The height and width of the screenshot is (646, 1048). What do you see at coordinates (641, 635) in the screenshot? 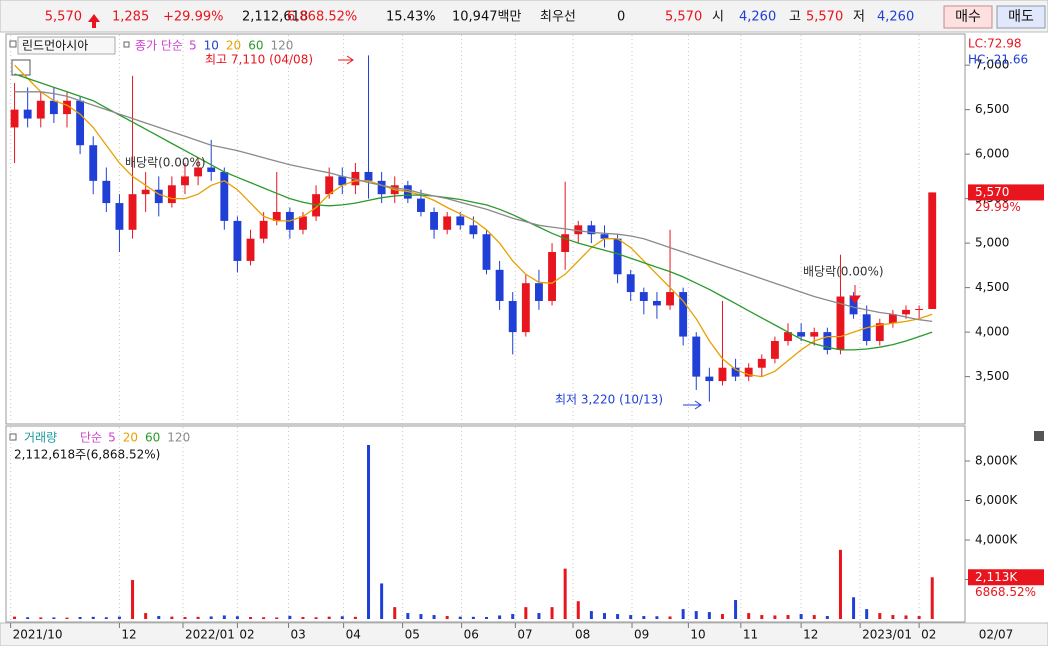
I see `x-tick-label: 09` at bounding box center [641, 635].